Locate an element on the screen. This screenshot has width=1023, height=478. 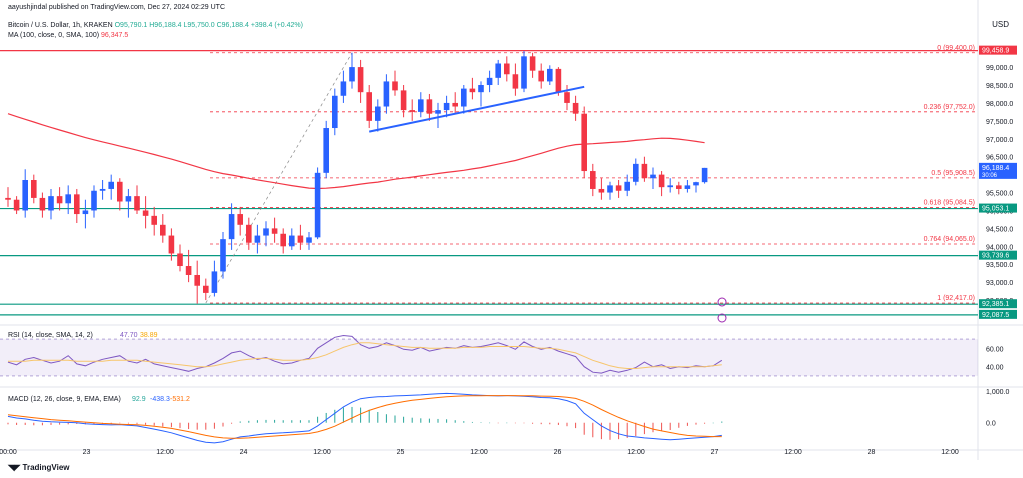
fib-level-label: 0 (99,400.0) is located at coordinates (956, 48).